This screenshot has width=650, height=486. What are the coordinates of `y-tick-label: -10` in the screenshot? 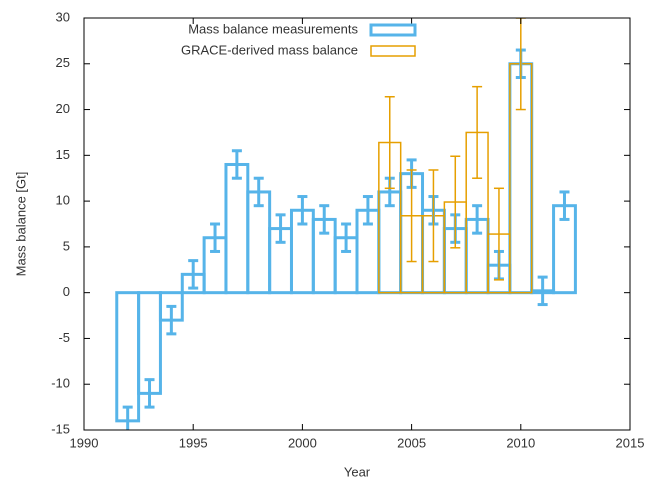 It's located at (60, 383).